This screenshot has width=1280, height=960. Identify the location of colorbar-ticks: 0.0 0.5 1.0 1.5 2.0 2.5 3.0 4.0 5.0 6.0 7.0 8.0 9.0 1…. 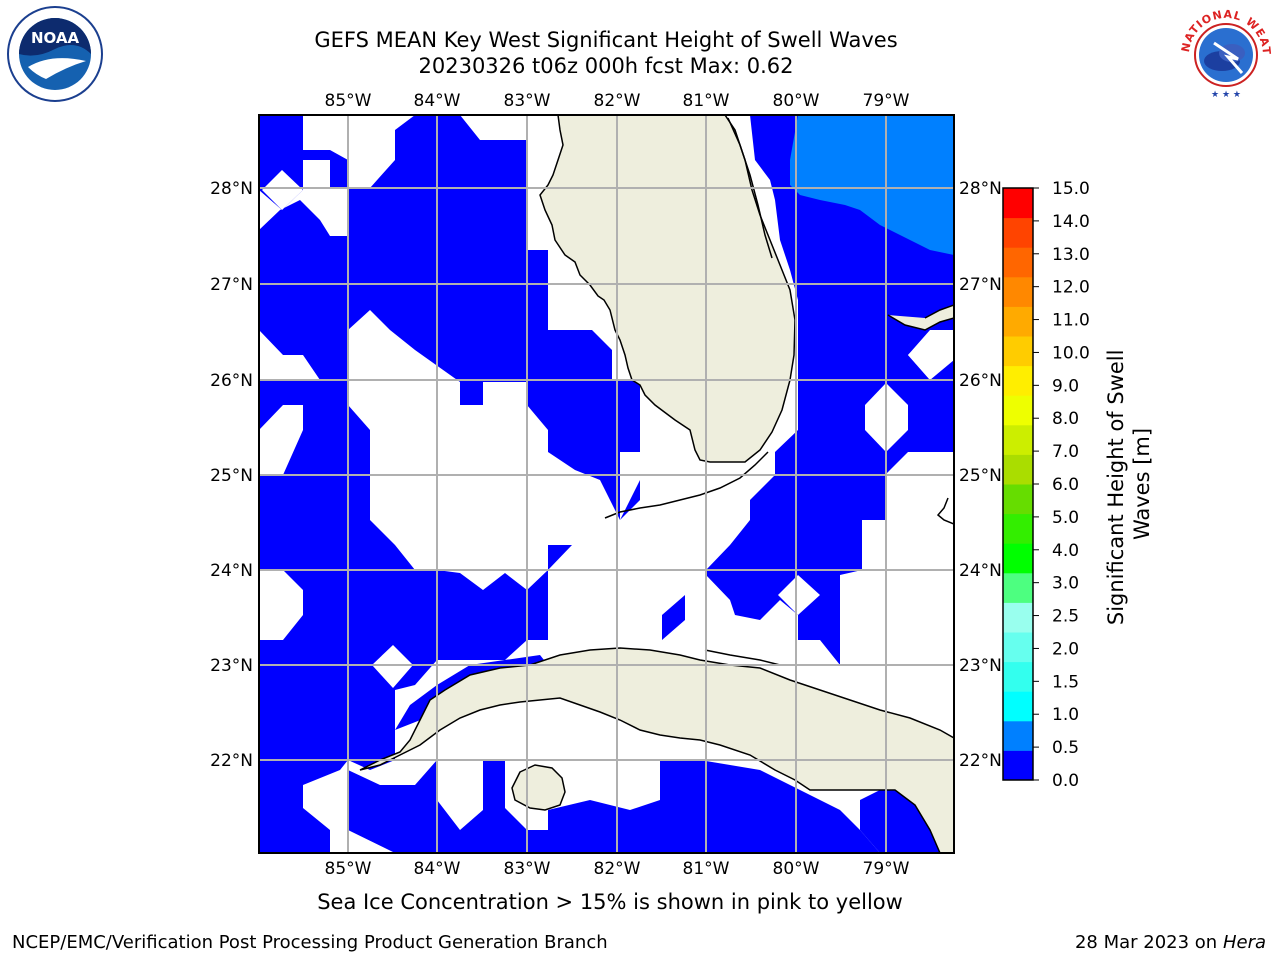
(1061, 485).